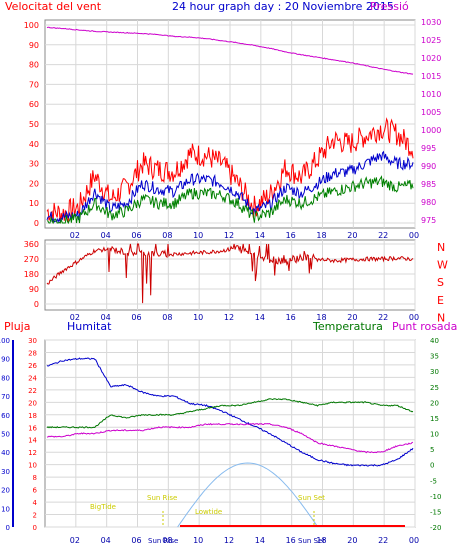 This screenshot has height=544, width=457. What do you see at coordinates (5, 435) in the screenshot?
I see `humidity-tick: 50` at bounding box center [5, 435].